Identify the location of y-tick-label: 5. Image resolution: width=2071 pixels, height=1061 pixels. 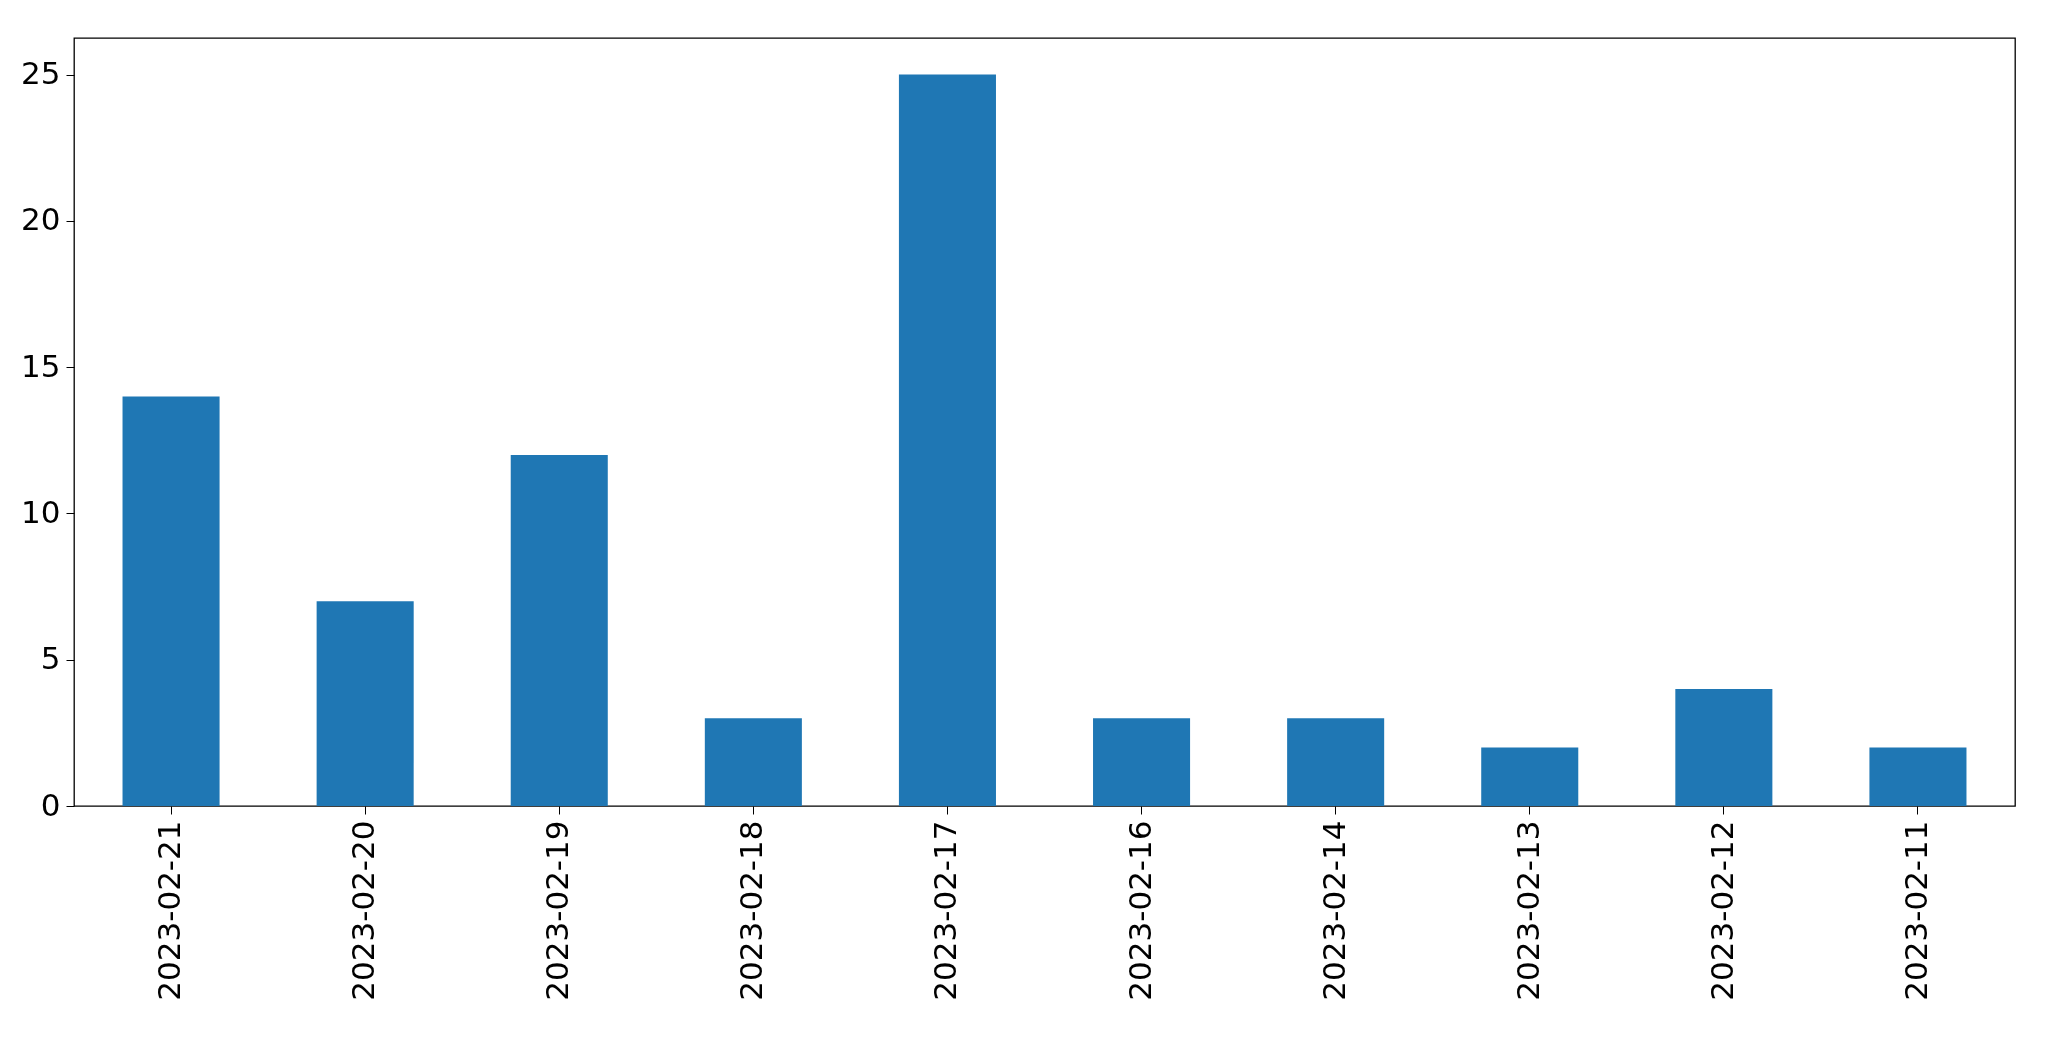
(50, 658).